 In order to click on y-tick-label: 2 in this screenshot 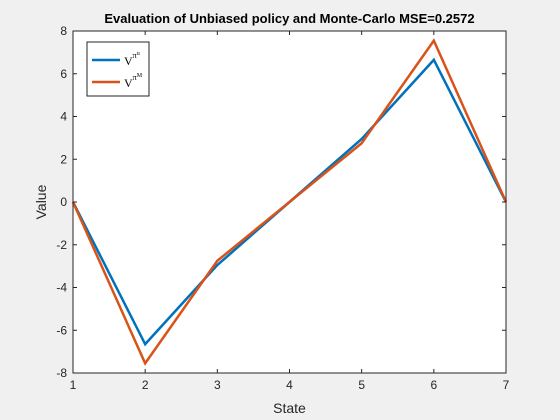, I will do `click(63, 159)`.